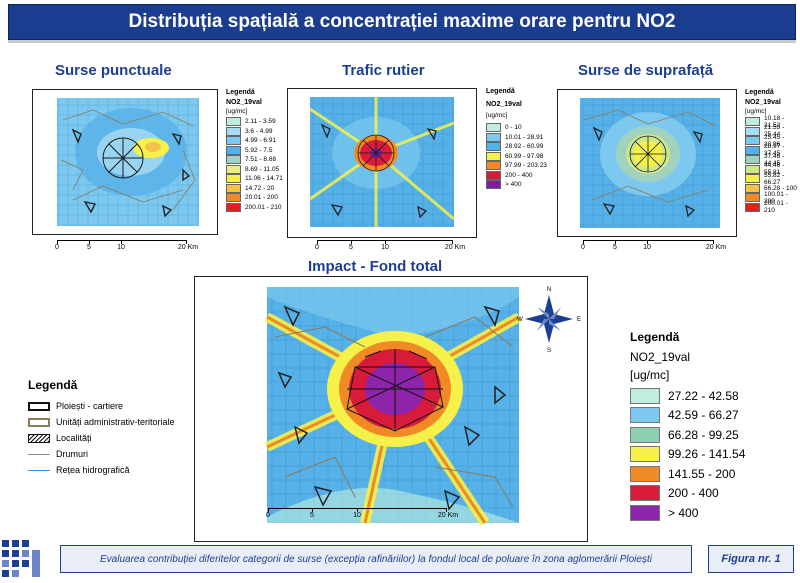 Image resolution: width=800 pixels, height=583 pixels. What do you see at coordinates (751, 559) in the screenshot?
I see `figure-label: Figura nr. 1` at bounding box center [751, 559].